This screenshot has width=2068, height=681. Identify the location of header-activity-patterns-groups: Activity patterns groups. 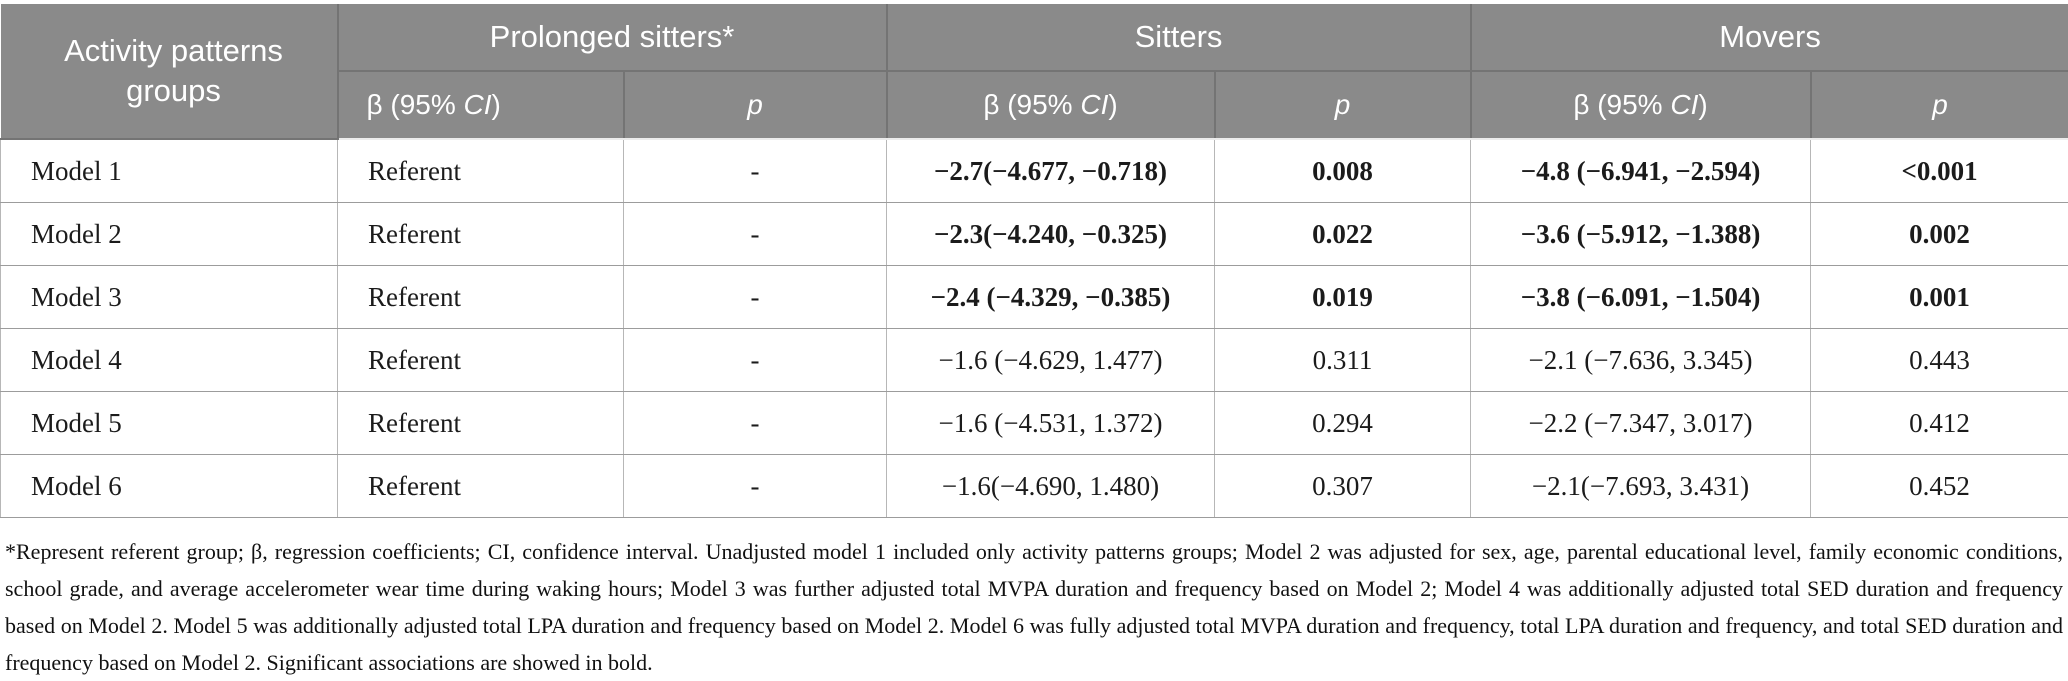
(169, 71).